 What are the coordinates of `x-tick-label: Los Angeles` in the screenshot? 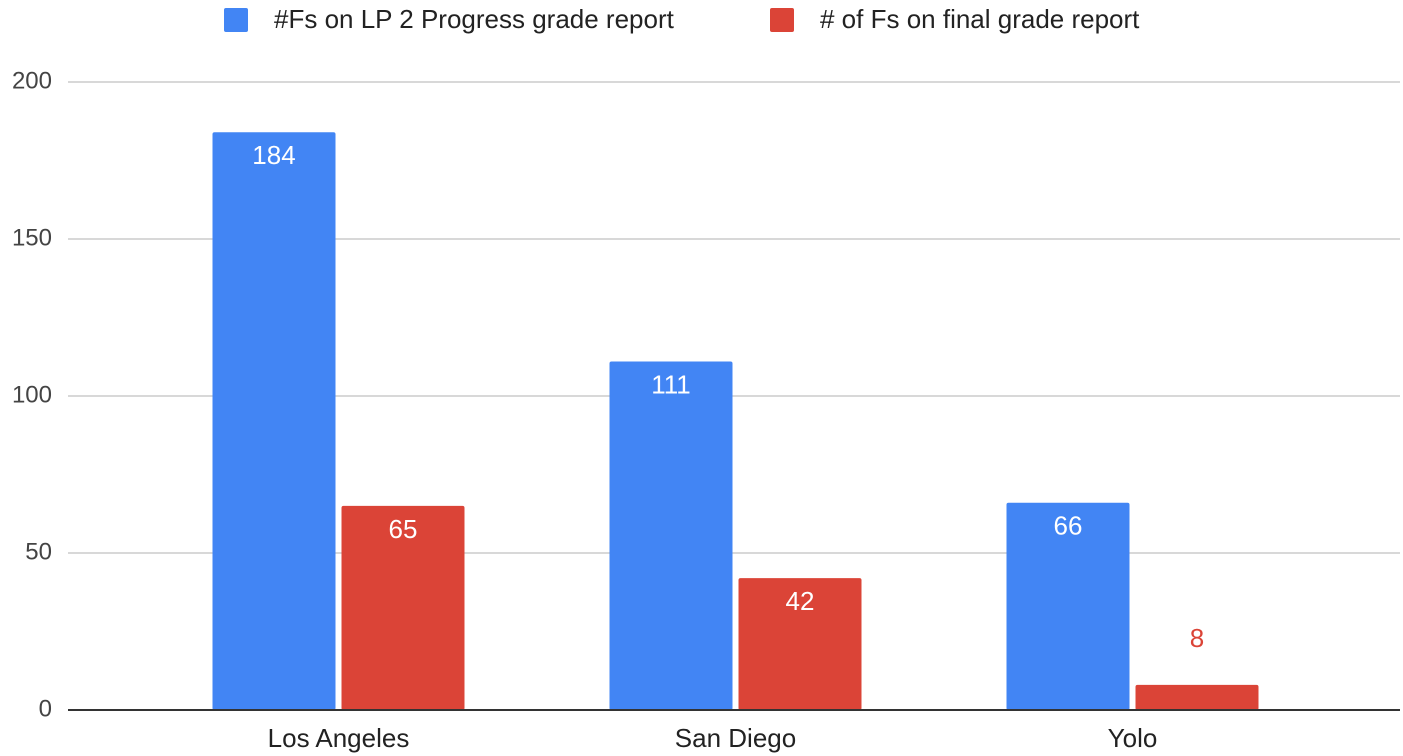 It's located at (339, 738).